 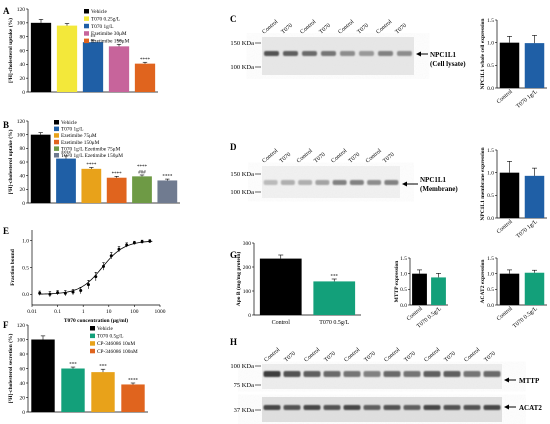 What do you see at coordinates (23, 65) in the screenshot?
I see `A-ytick-label: 40` at bounding box center [23, 65].